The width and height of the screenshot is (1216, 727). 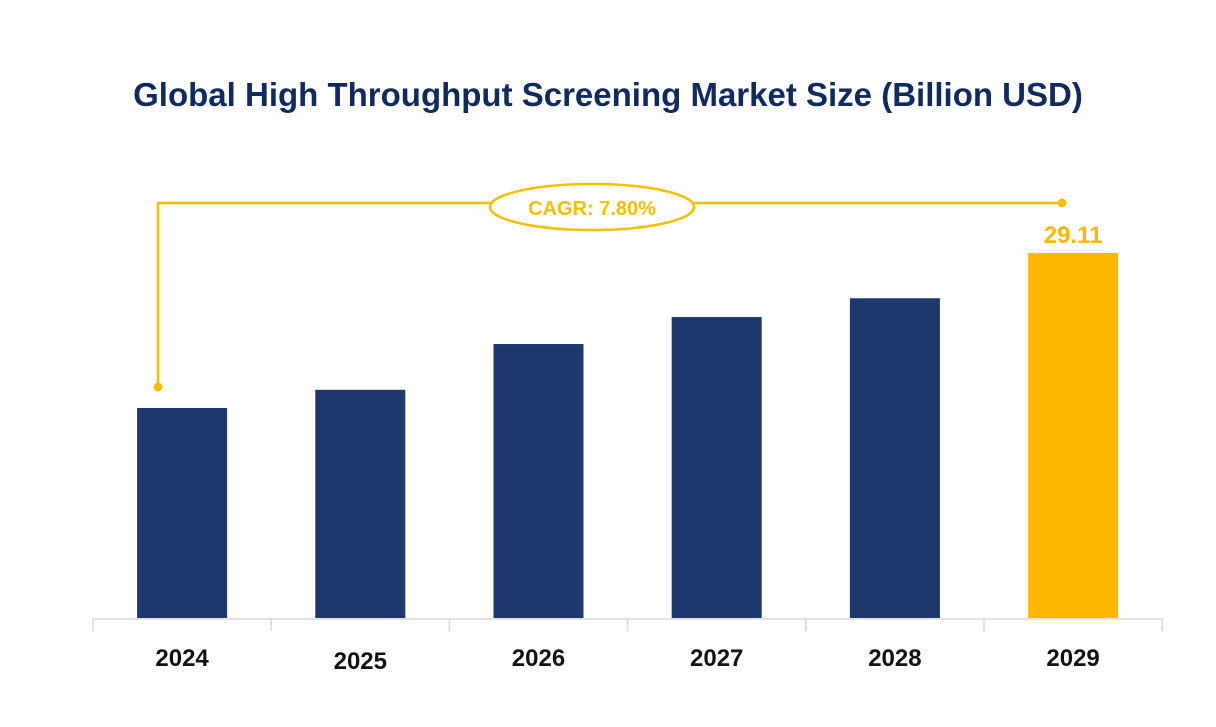 I want to click on x-tick-label: 2027, so click(x=716, y=658).